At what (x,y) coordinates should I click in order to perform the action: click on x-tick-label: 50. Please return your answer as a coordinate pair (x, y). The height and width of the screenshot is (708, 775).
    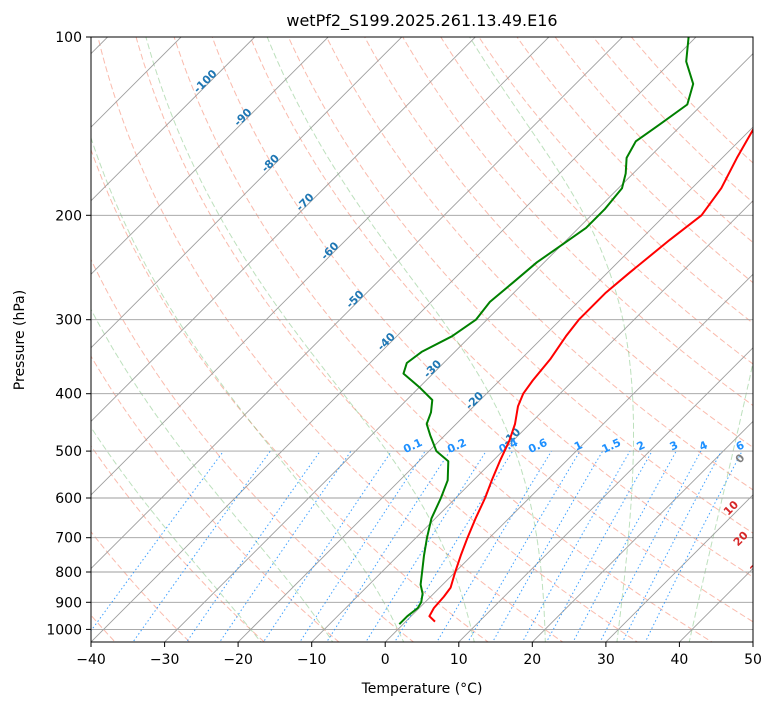
    Looking at the image, I should click on (753, 660).